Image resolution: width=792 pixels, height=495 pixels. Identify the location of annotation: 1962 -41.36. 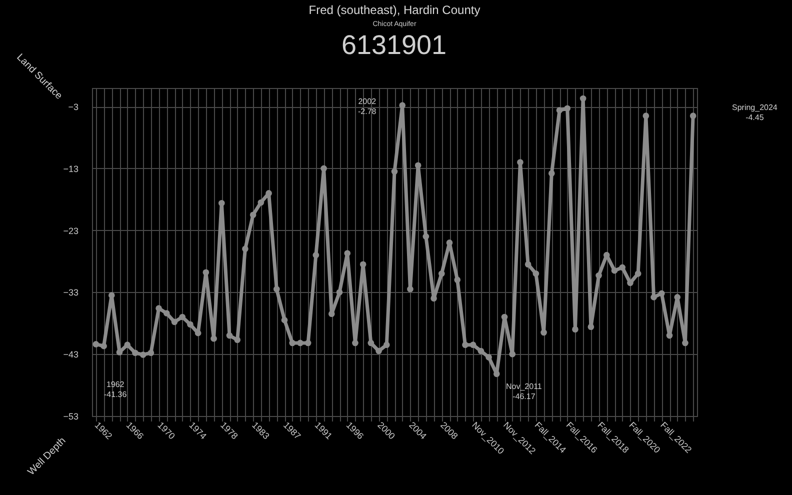
(115, 390).